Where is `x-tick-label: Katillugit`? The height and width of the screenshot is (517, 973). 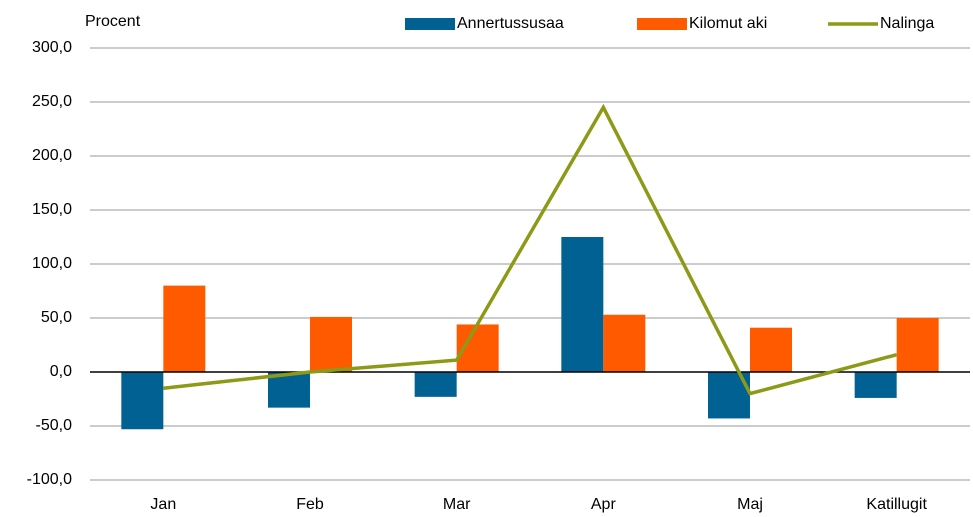
x-tick-label: Katillugit is located at coordinates (896, 504).